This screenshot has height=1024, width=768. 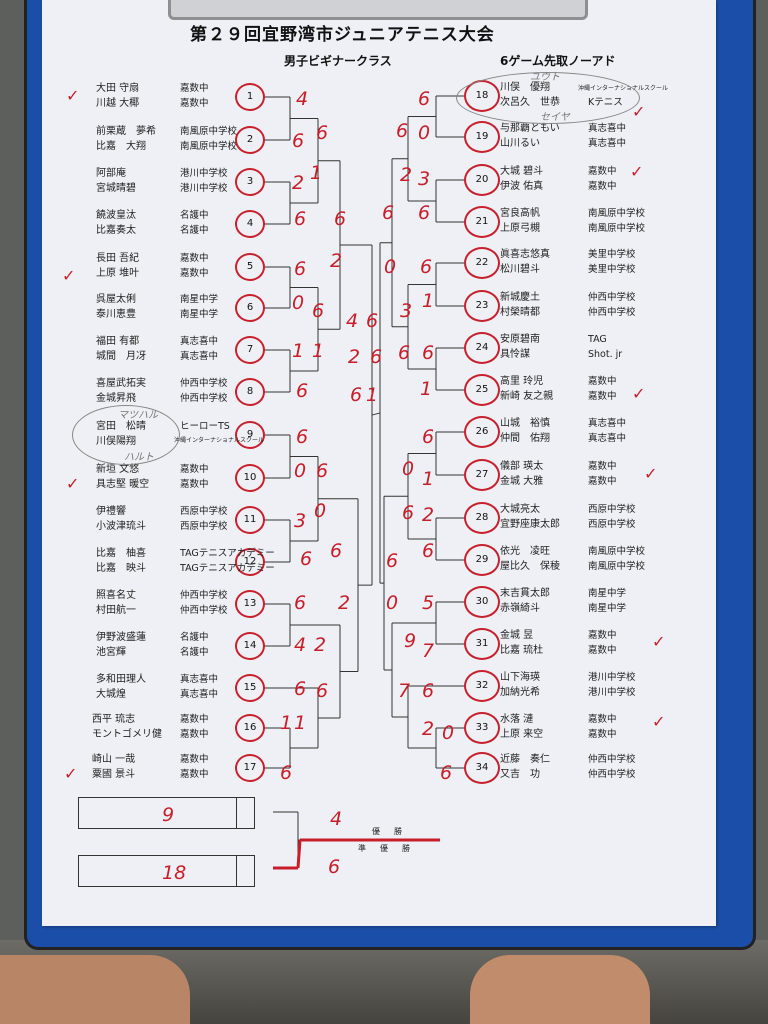 I want to click on seed-number: 32, so click(x=482, y=686).